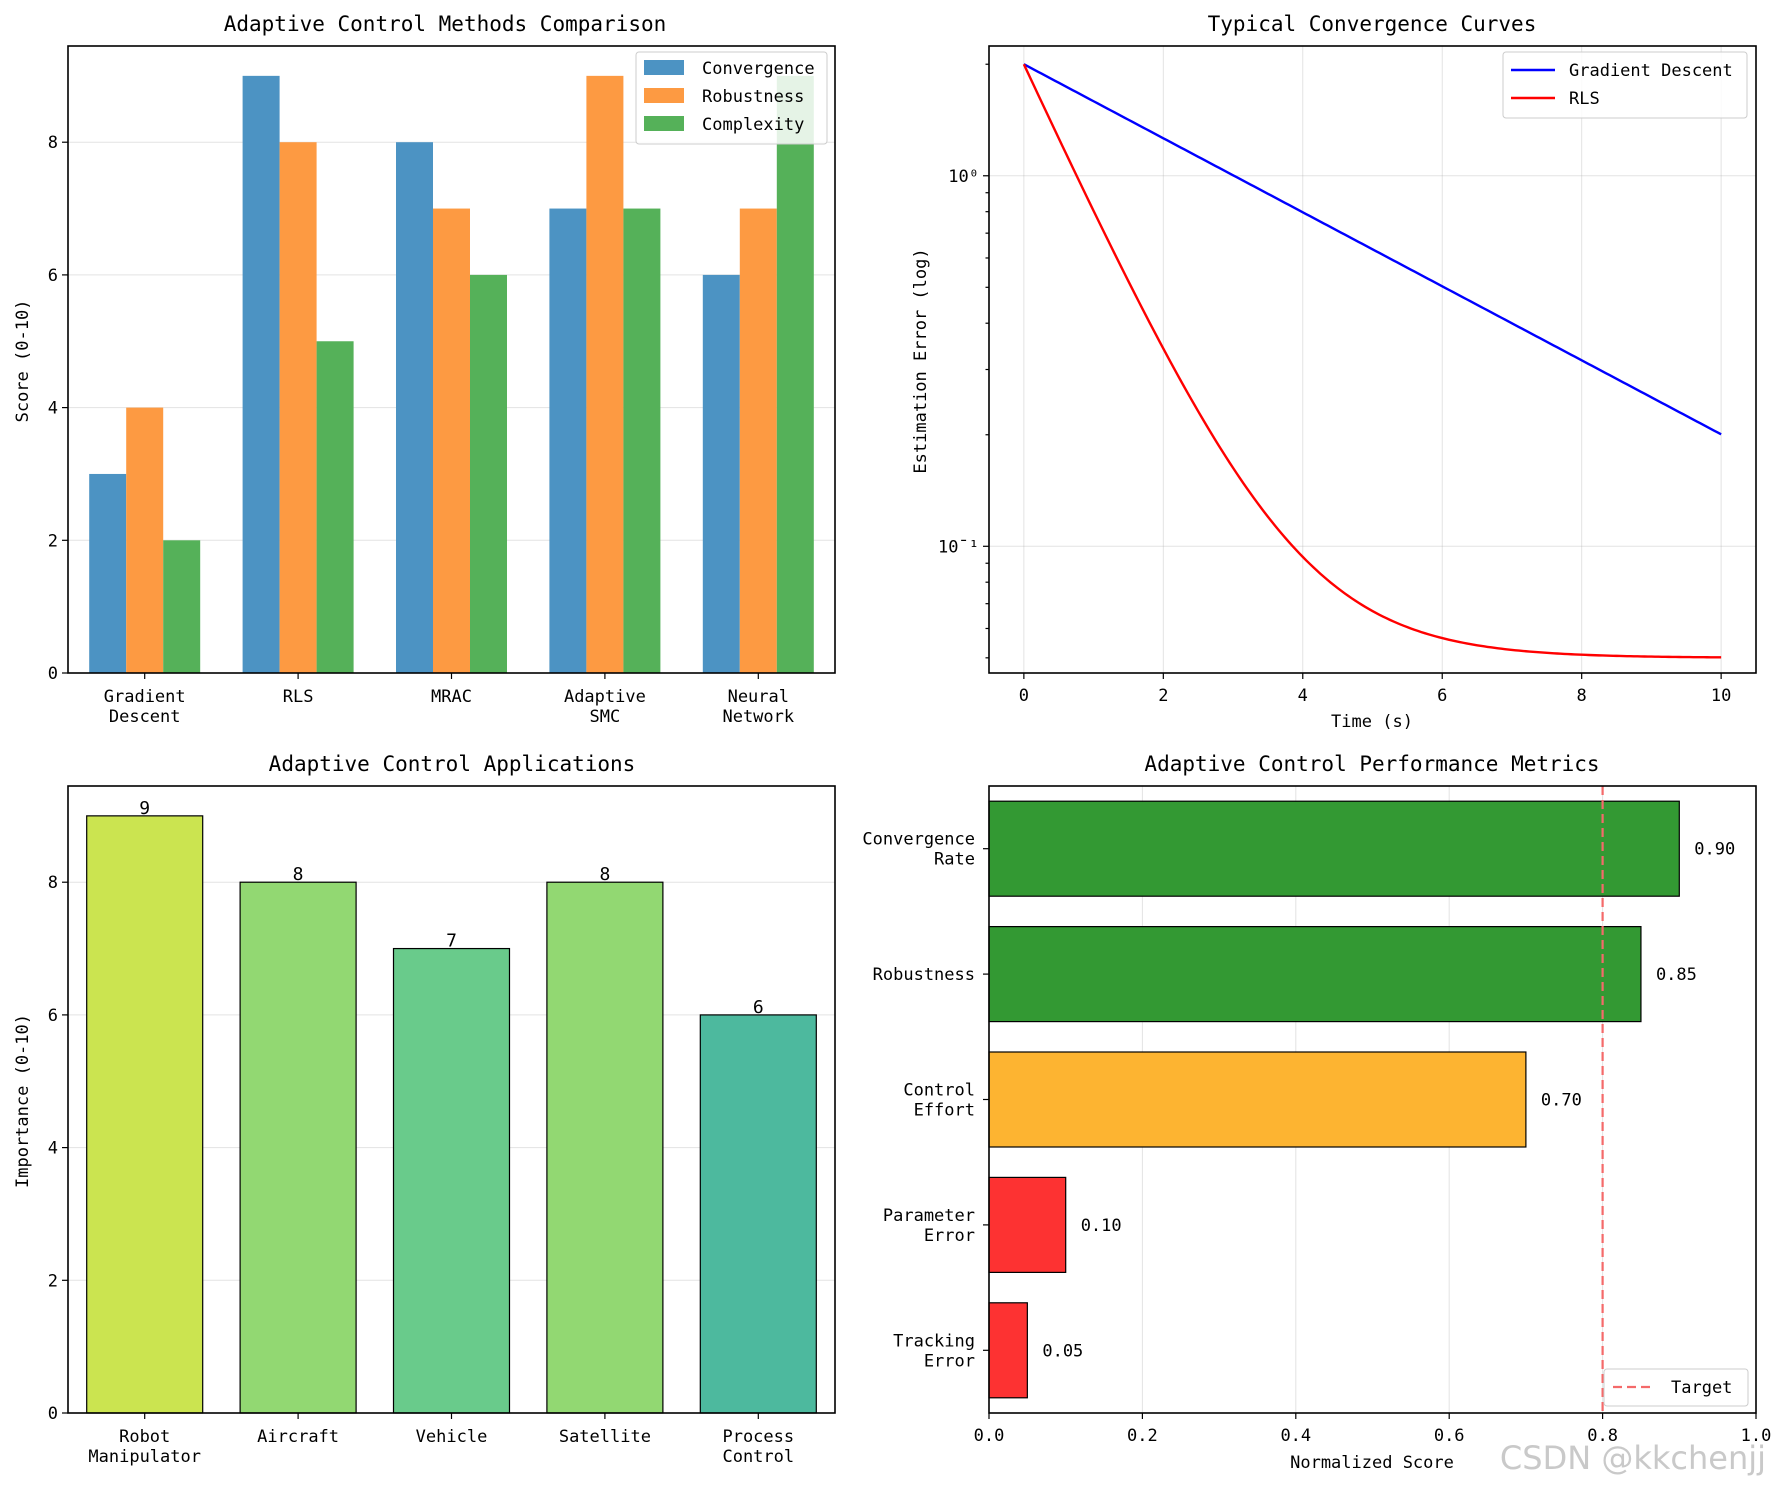  I want to click on x-tick-label: 0, so click(1024, 696).